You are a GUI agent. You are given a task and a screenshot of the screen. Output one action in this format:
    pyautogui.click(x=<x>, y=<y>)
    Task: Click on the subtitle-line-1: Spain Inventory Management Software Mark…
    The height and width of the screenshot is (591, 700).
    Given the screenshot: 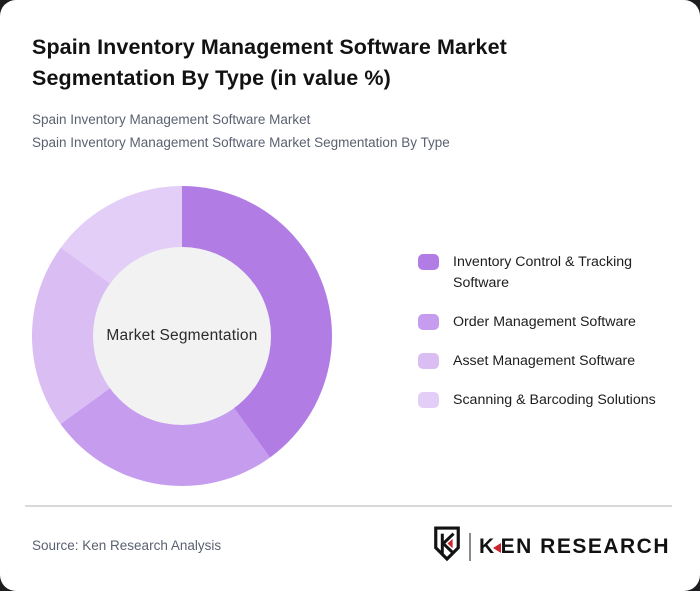 What is the action you would take?
    pyautogui.click(x=171, y=119)
    